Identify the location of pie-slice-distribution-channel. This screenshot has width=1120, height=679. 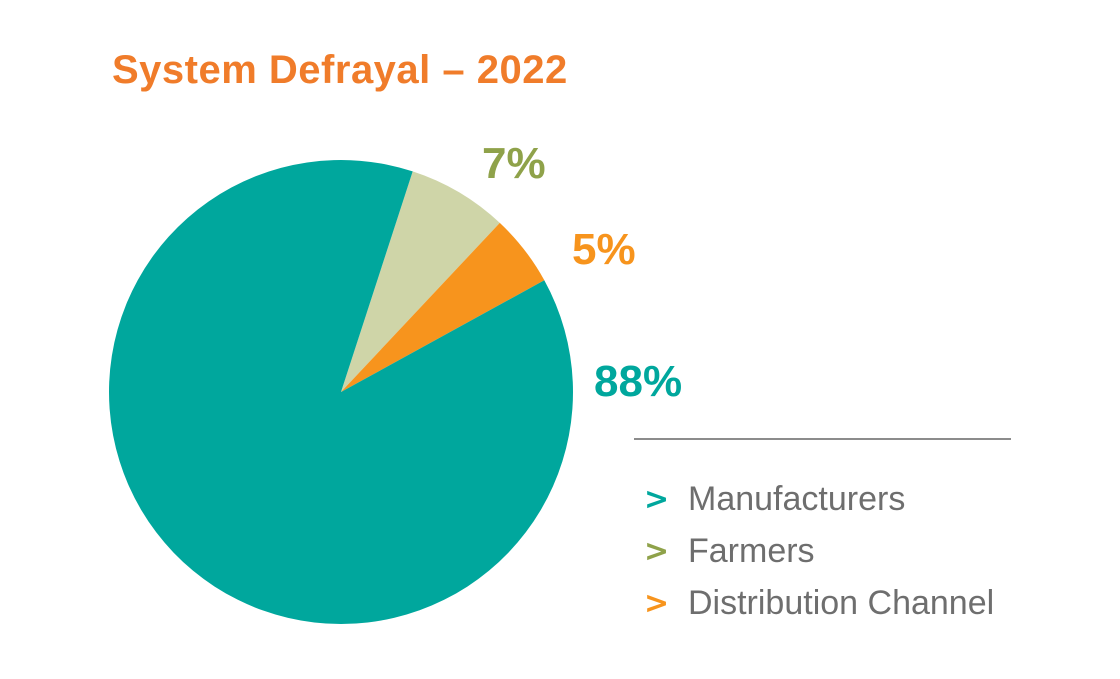
(443, 307).